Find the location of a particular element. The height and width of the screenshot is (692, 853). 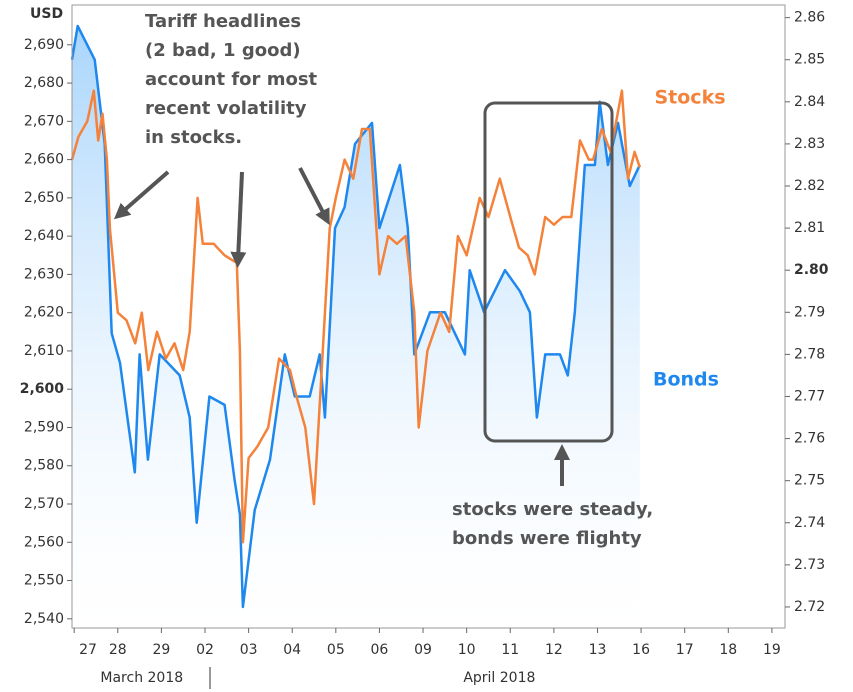

x-tick-label: 06 is located at coordinates (380, 650).